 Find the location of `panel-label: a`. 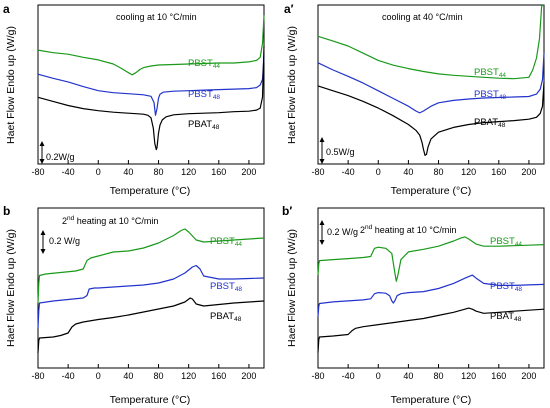

panel-label: a is located at coordinates (6, 9).